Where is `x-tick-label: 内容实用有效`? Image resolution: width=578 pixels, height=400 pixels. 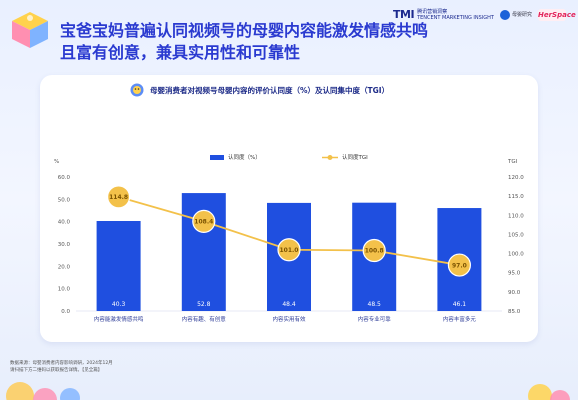 x-tick-label: 内容实用有效 is located at coordinates (289, 319).